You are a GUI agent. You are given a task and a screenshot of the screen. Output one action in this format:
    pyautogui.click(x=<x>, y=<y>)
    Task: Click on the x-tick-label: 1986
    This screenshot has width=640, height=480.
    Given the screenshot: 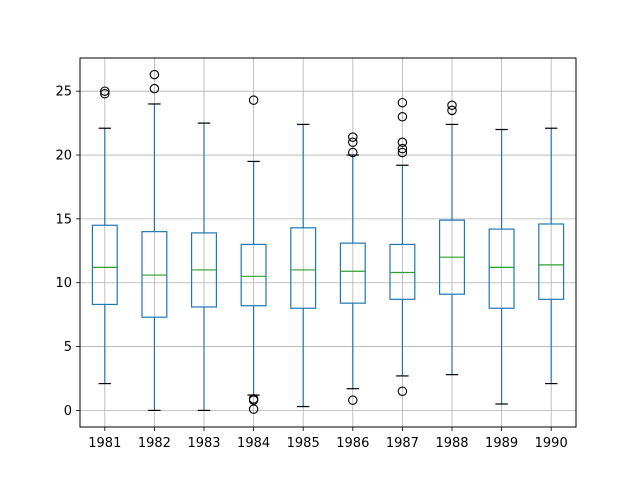 What is the action you would take?
    pyautogui.click(x=352, y=443)
    